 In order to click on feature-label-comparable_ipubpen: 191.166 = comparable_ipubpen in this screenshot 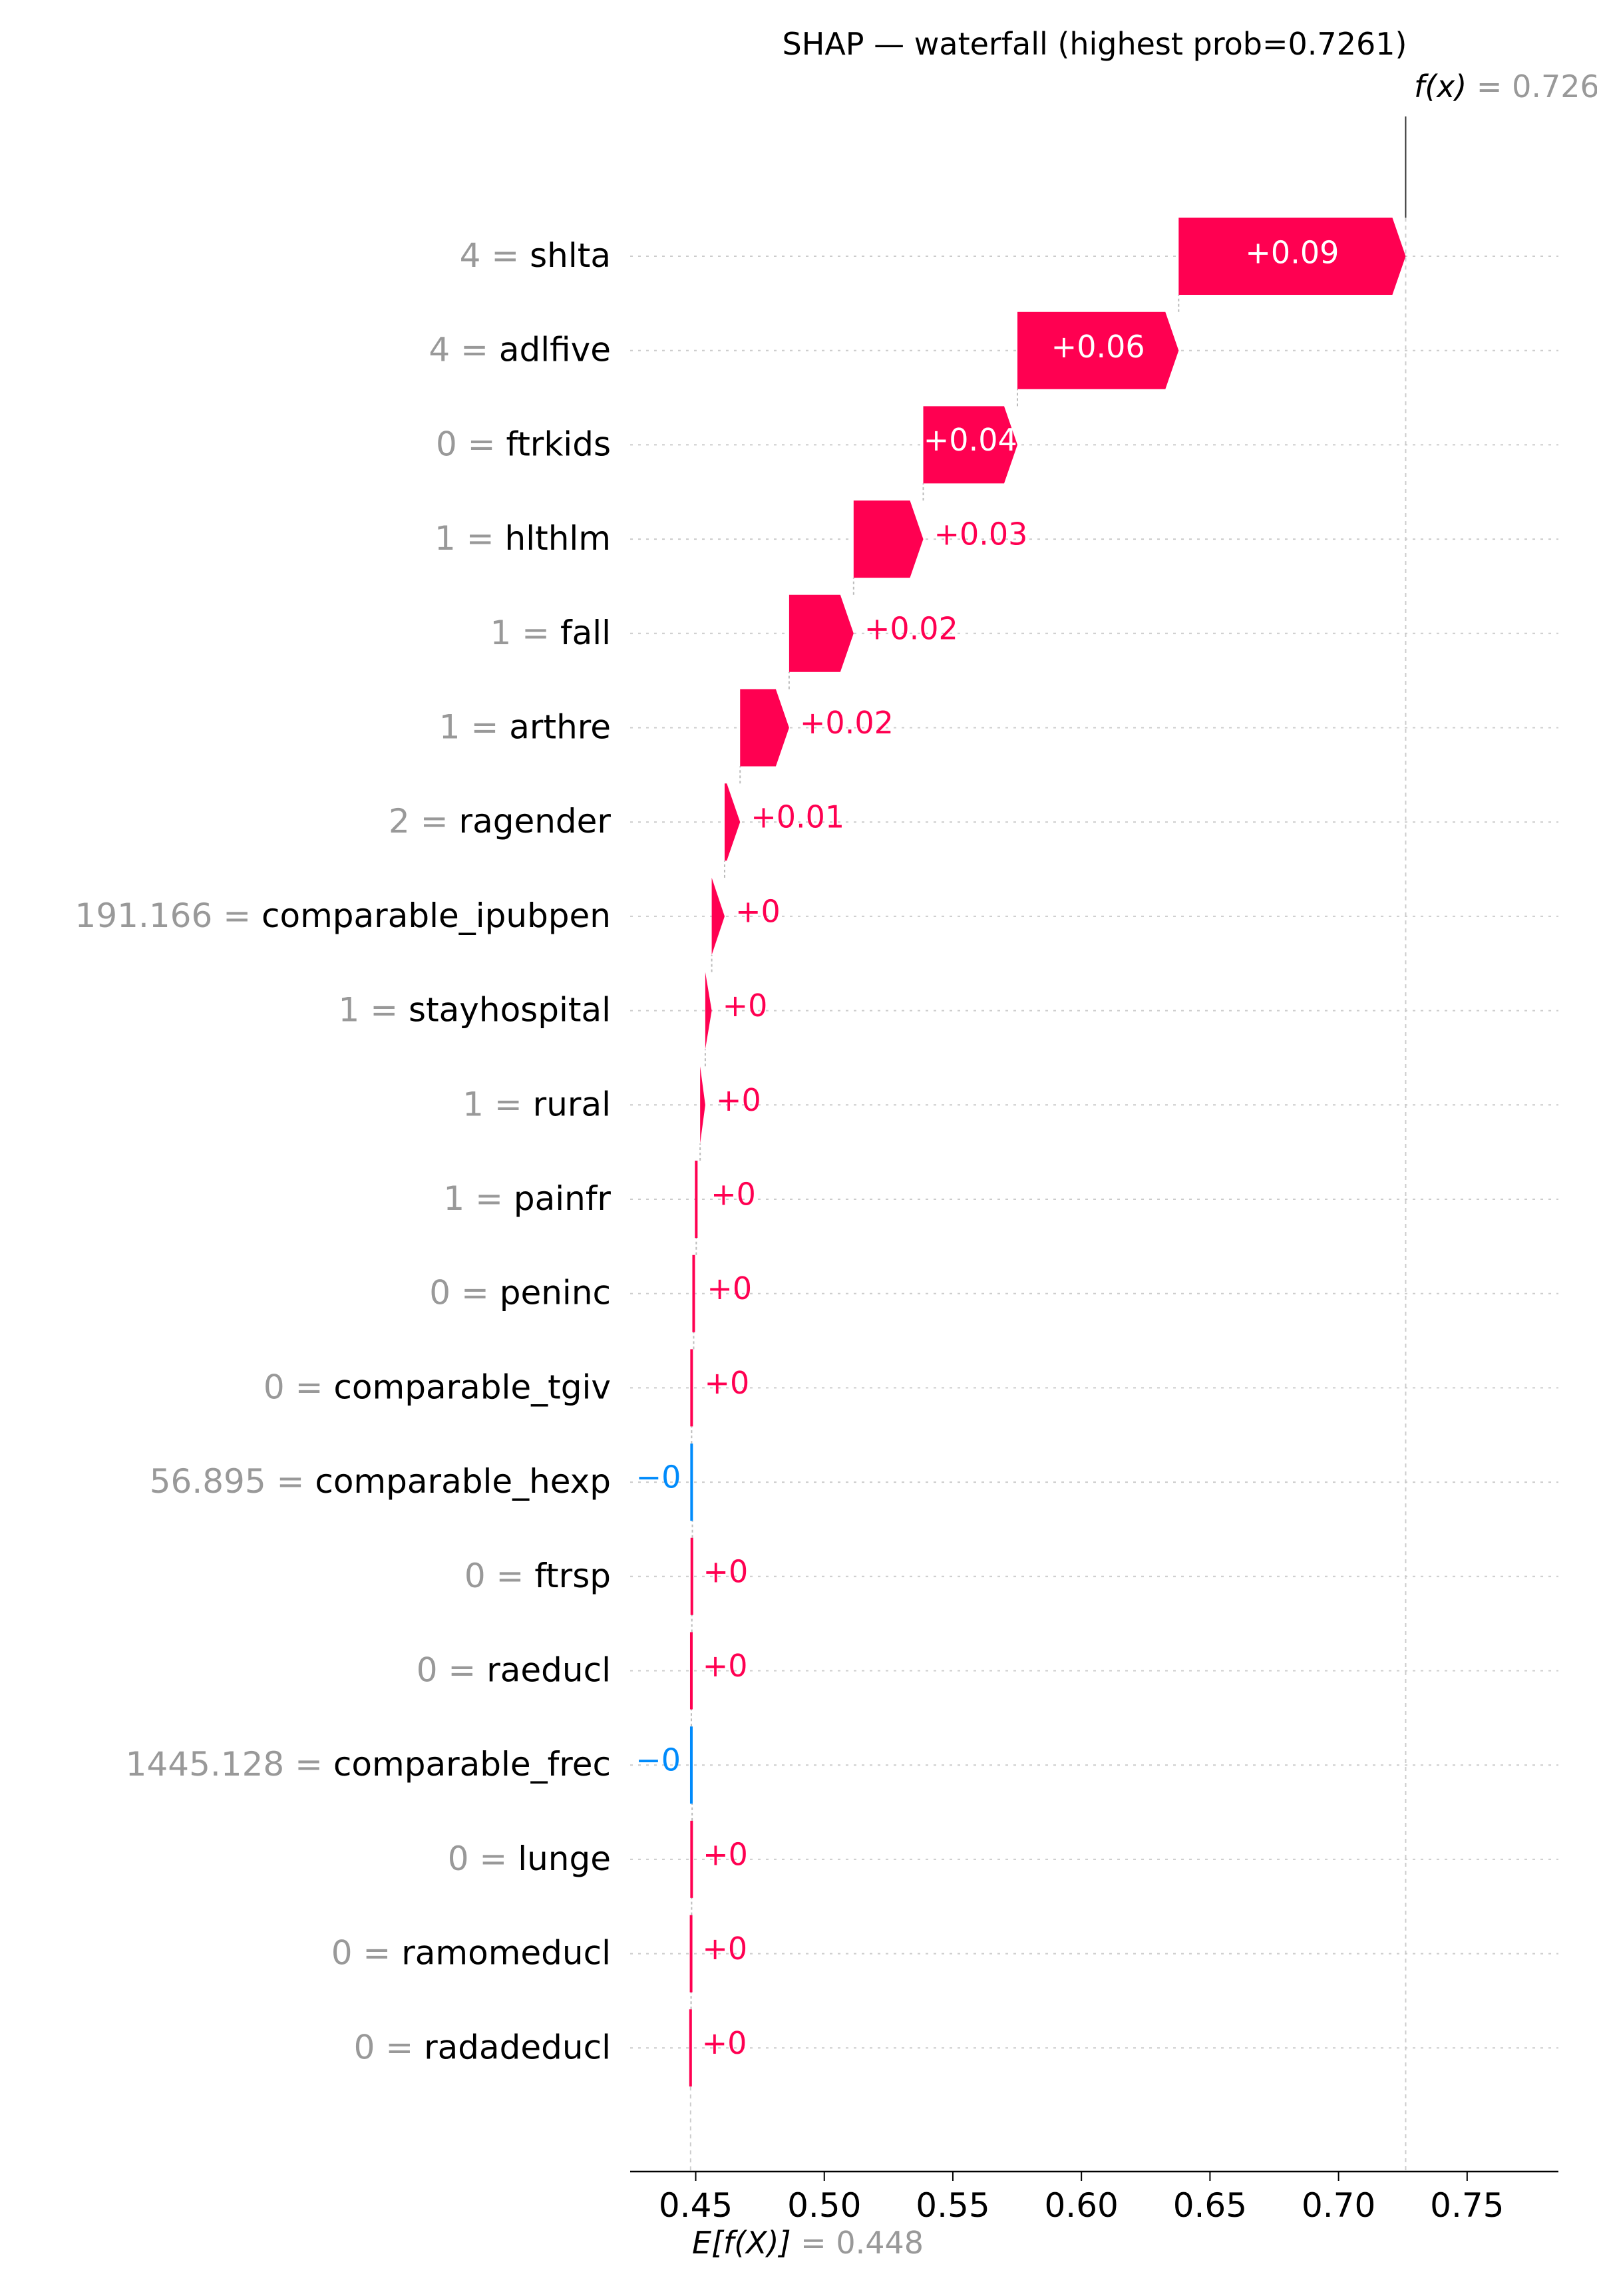, I will do `click(343, 915)`.